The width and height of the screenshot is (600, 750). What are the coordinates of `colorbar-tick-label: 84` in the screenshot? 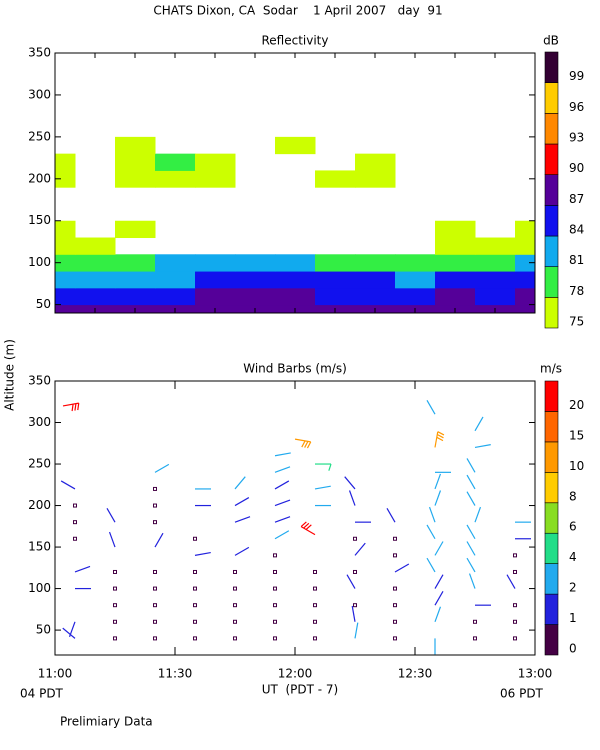 It's located at (576, 230).